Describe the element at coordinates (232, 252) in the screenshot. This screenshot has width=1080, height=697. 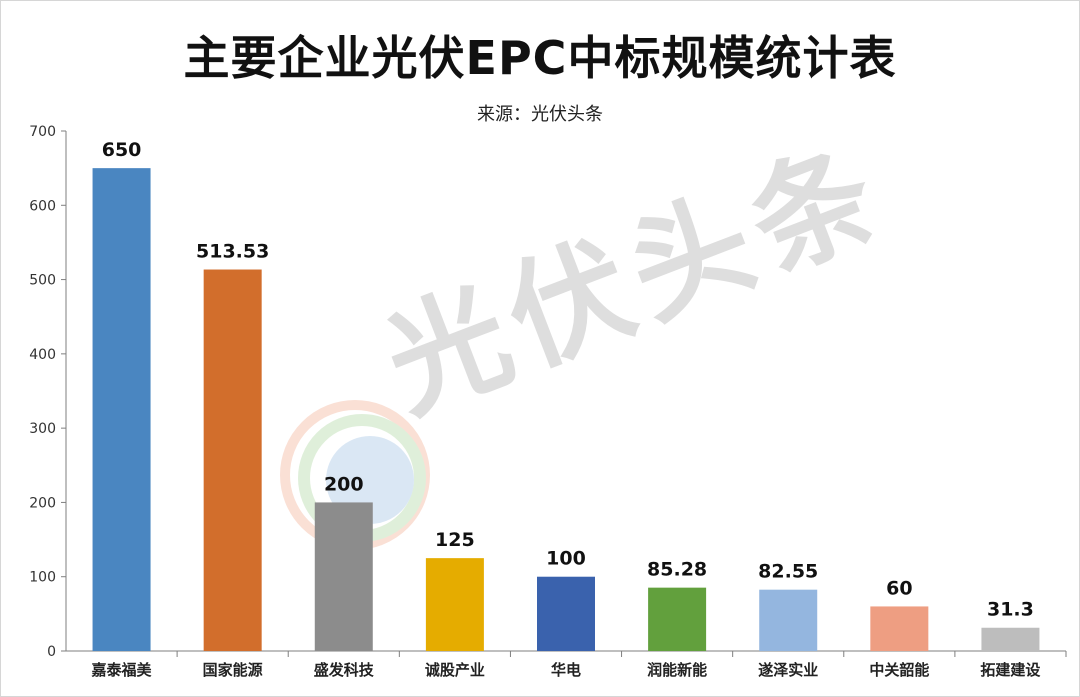
I see `data-label: 513.53` at that location.